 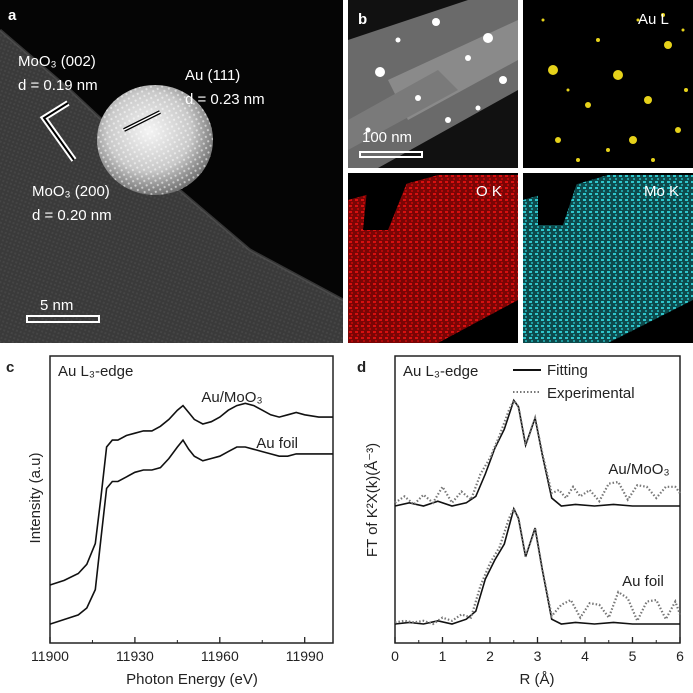 What do you see at coordinates (372, 500) in the screenshot?
I see `chart-d-ylabel: FT of K²X(k)(Å⁻³)` at bounding box center [372, 500].